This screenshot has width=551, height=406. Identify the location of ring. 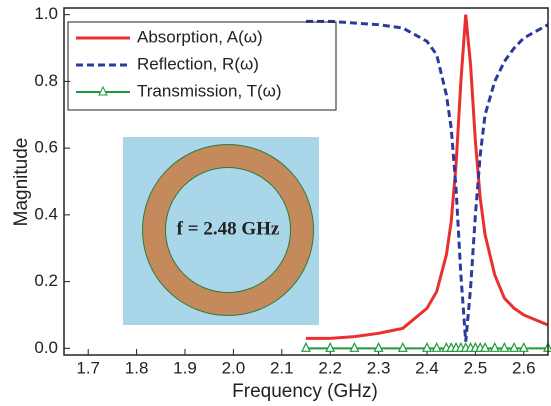
(228, 230).